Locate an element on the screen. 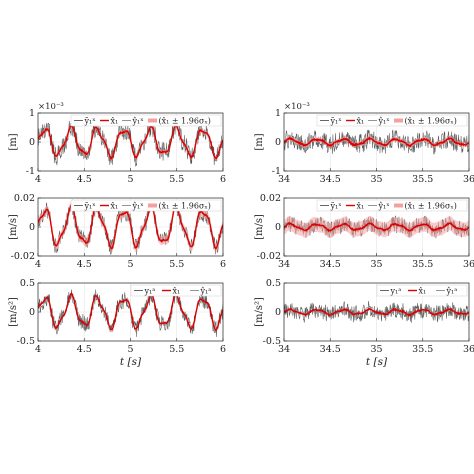 The width and height of the screenshot is (474, 474). legend-p11: ỹ₁ˣ x̂₁ ŷ₁ˣ (x̂₁ ± 1.96σₓ) is located at coordinates (392, 205).